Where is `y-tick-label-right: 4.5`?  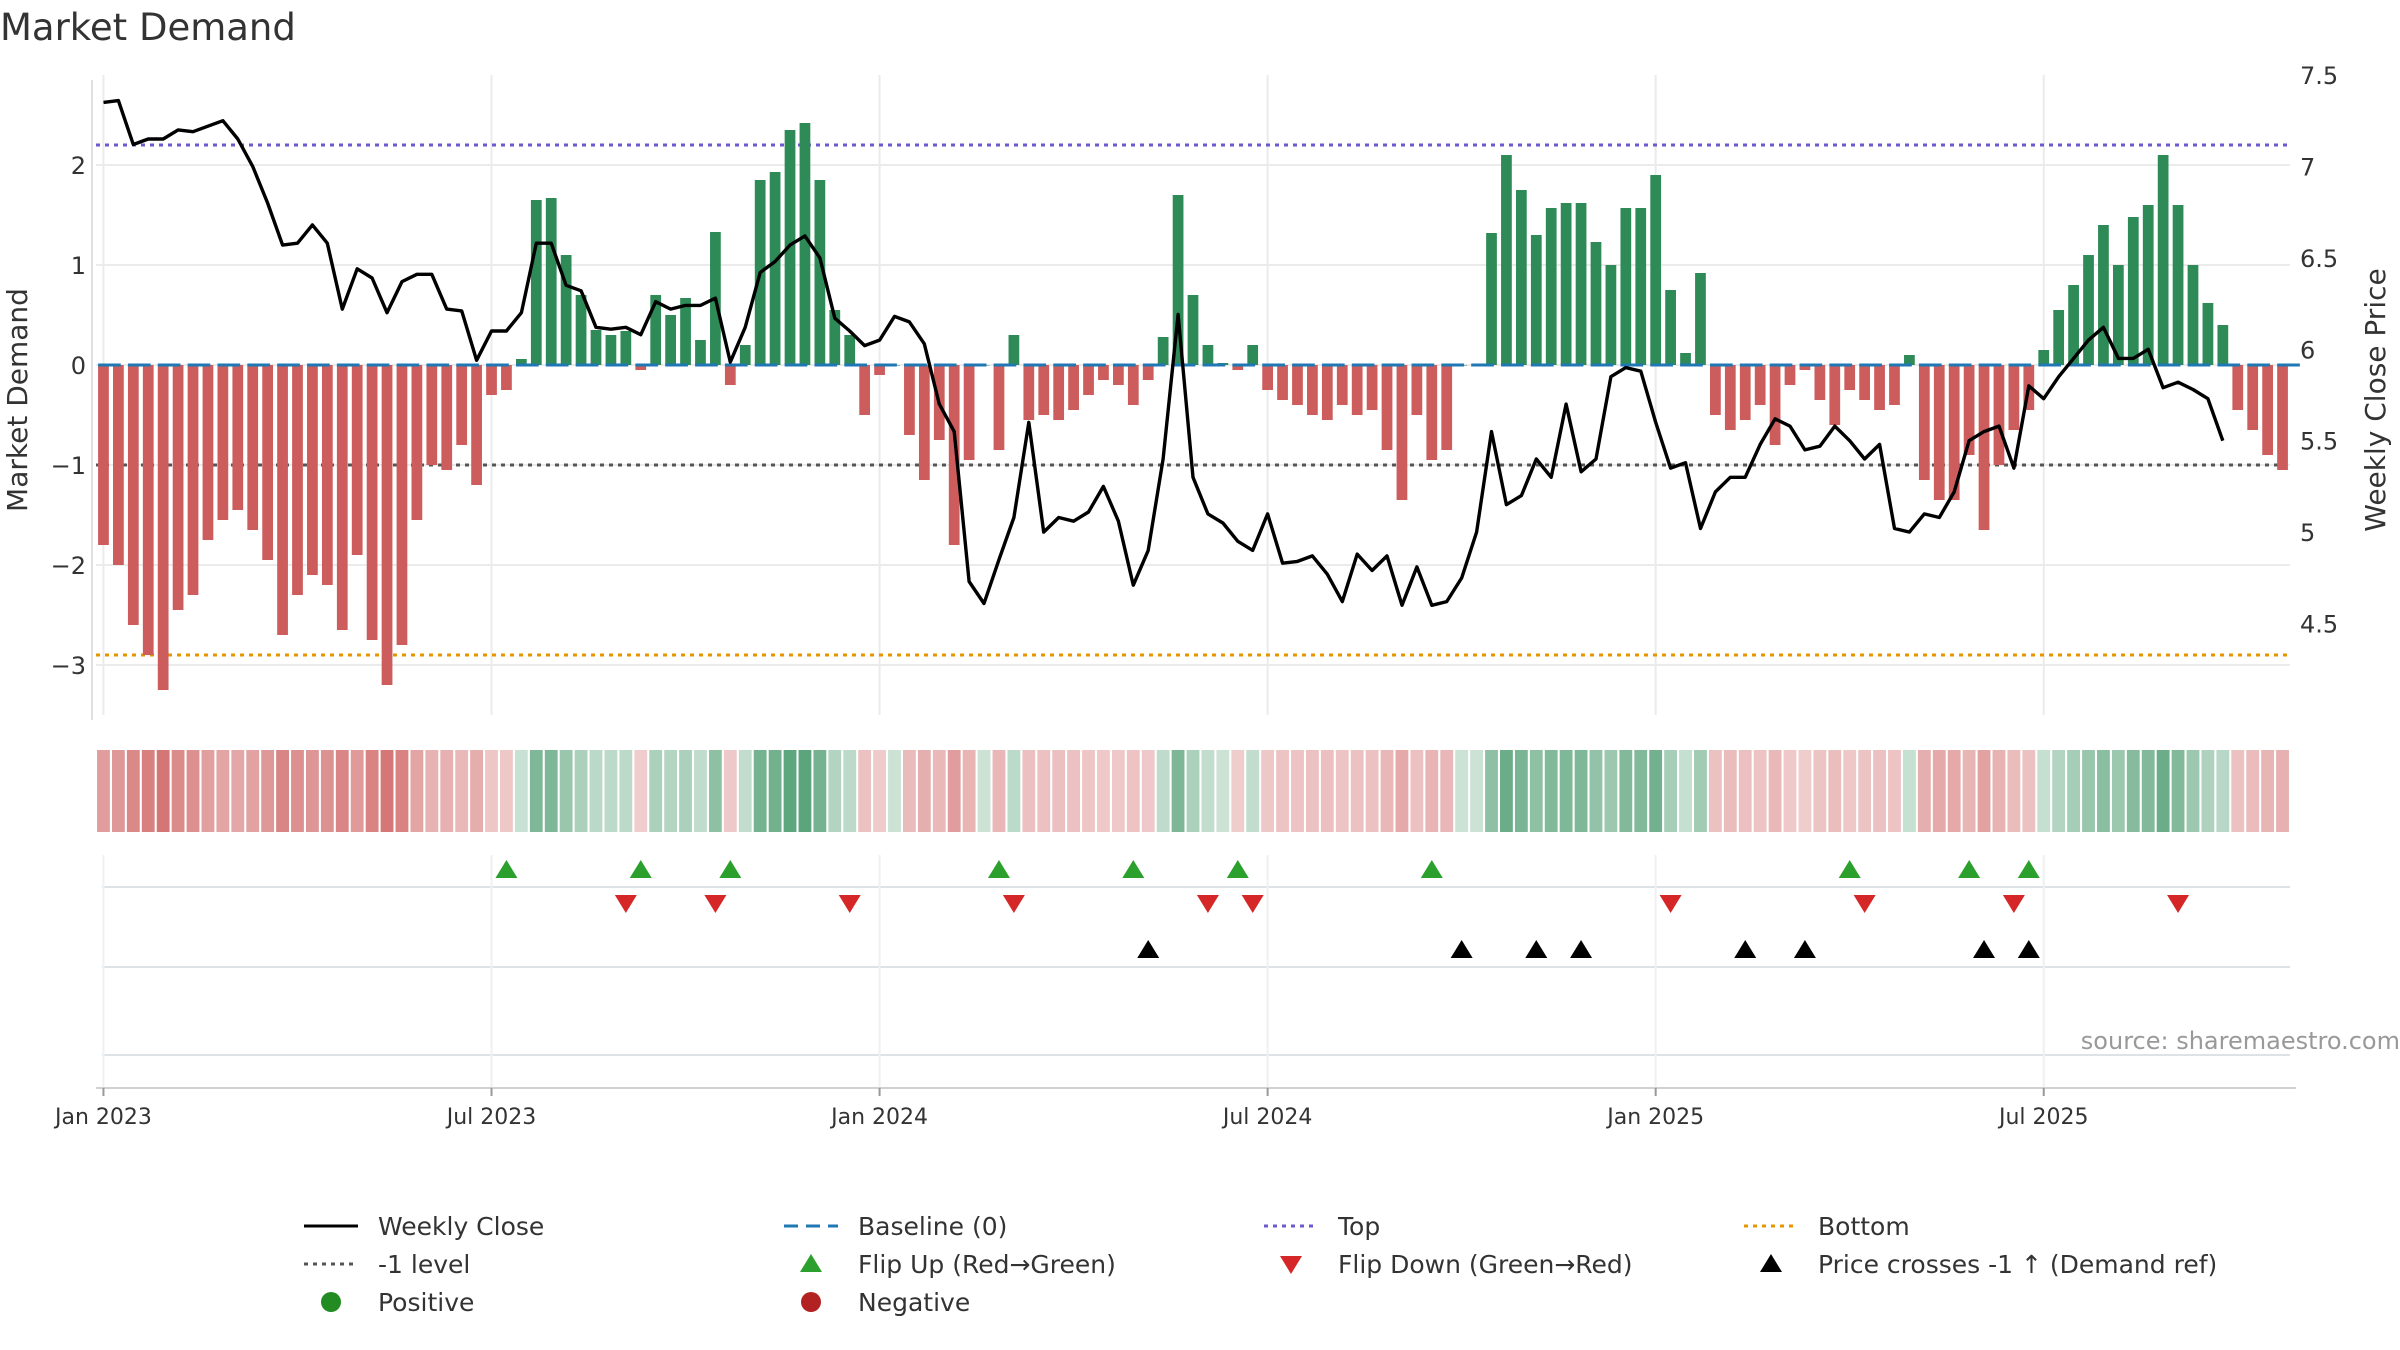 y-tick-label-right: 4.5 is located at coordinates (2319, 625).